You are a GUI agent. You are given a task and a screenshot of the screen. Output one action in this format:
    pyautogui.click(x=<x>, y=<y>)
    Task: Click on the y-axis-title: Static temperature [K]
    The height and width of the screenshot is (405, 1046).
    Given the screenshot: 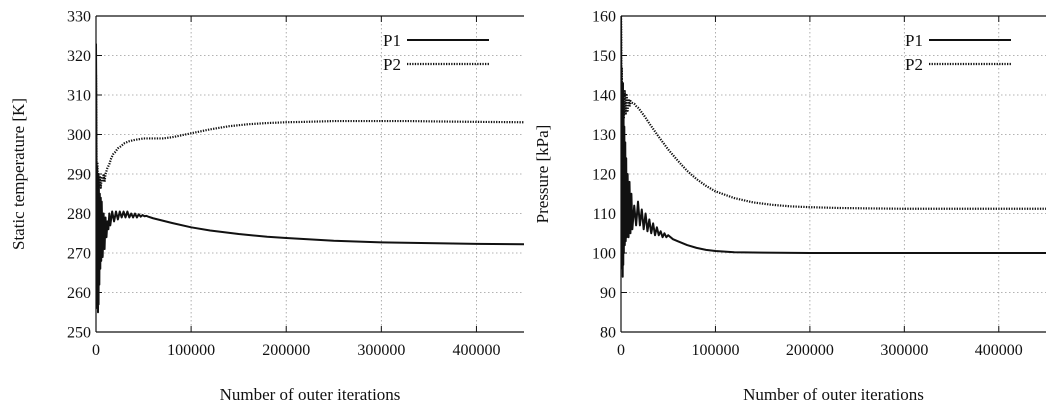 What is the action you would take?
    pyautogui.click(x=18, y=174)
    